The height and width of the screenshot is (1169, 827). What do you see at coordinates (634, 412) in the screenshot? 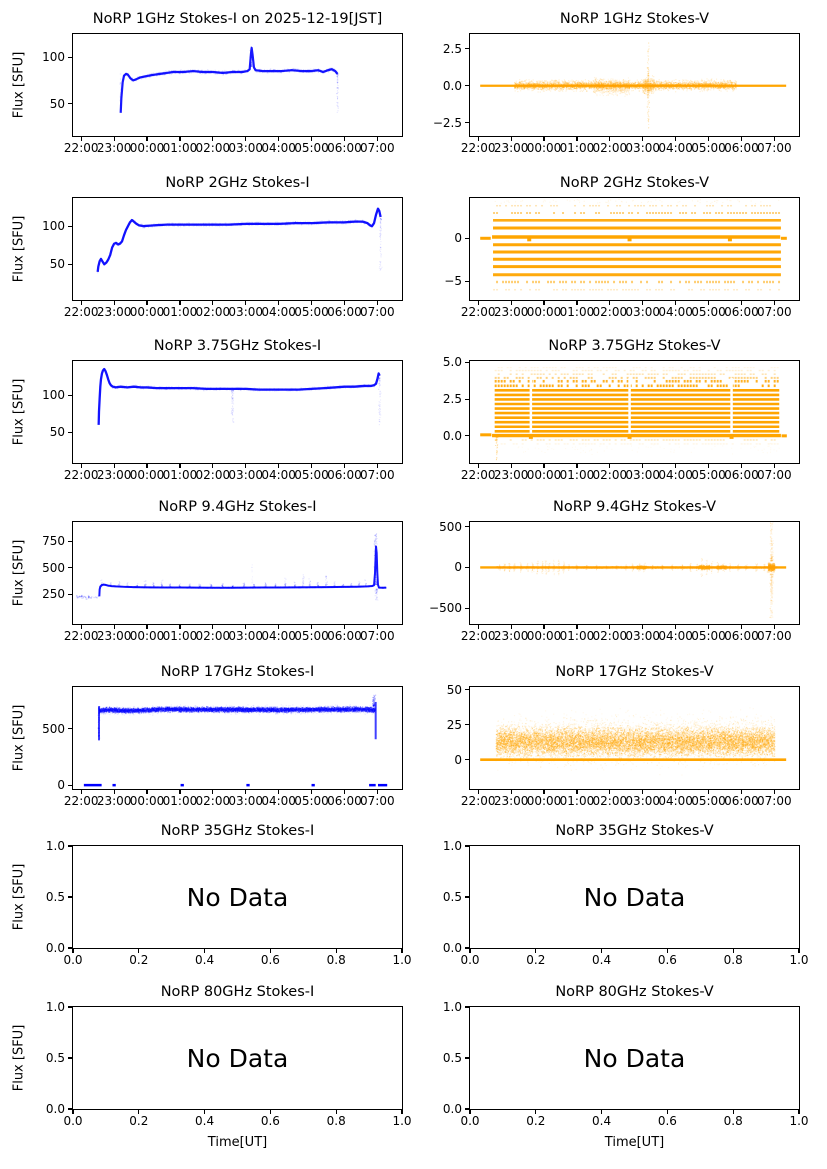
I see `plot-area-norp-3-75ghz-stokes-v` at bounding box center [634, 412].